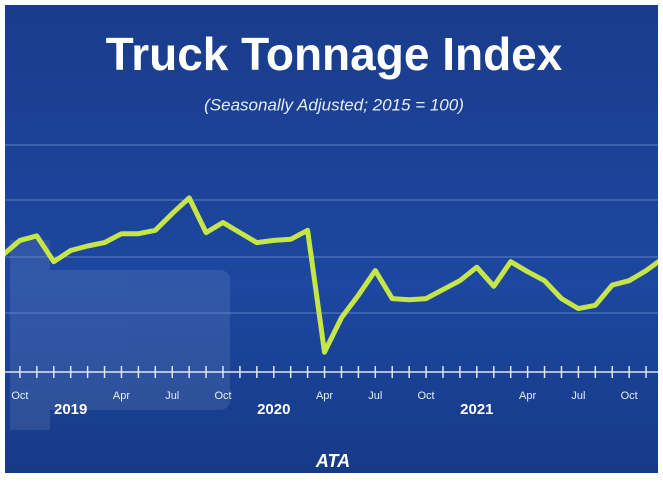 The height and width of the screenshot is (500, 663). I want to click on x-tick-label: 2020, so click(273, 409).